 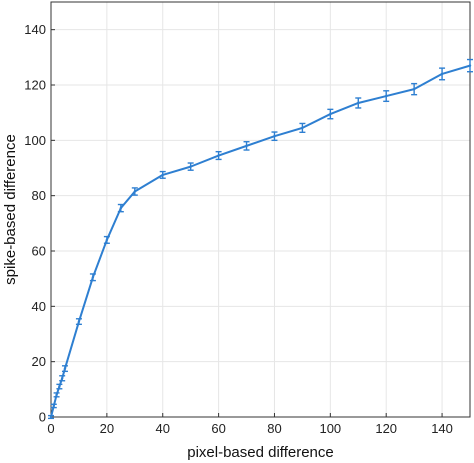 I want to click on x-tick-label: 80, so click(x=274, y=428).